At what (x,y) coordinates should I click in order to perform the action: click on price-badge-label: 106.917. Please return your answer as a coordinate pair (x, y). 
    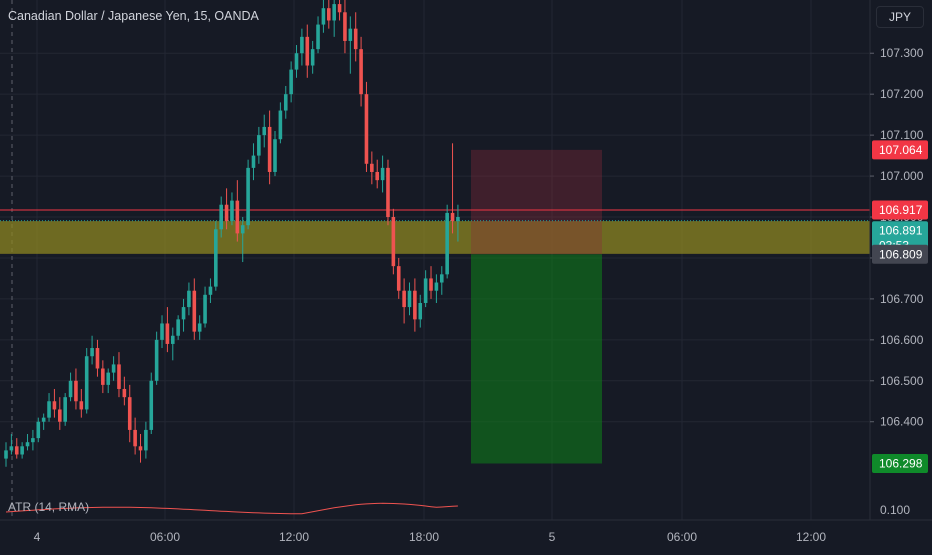
    Looking at the image, I should click on (901, 210).